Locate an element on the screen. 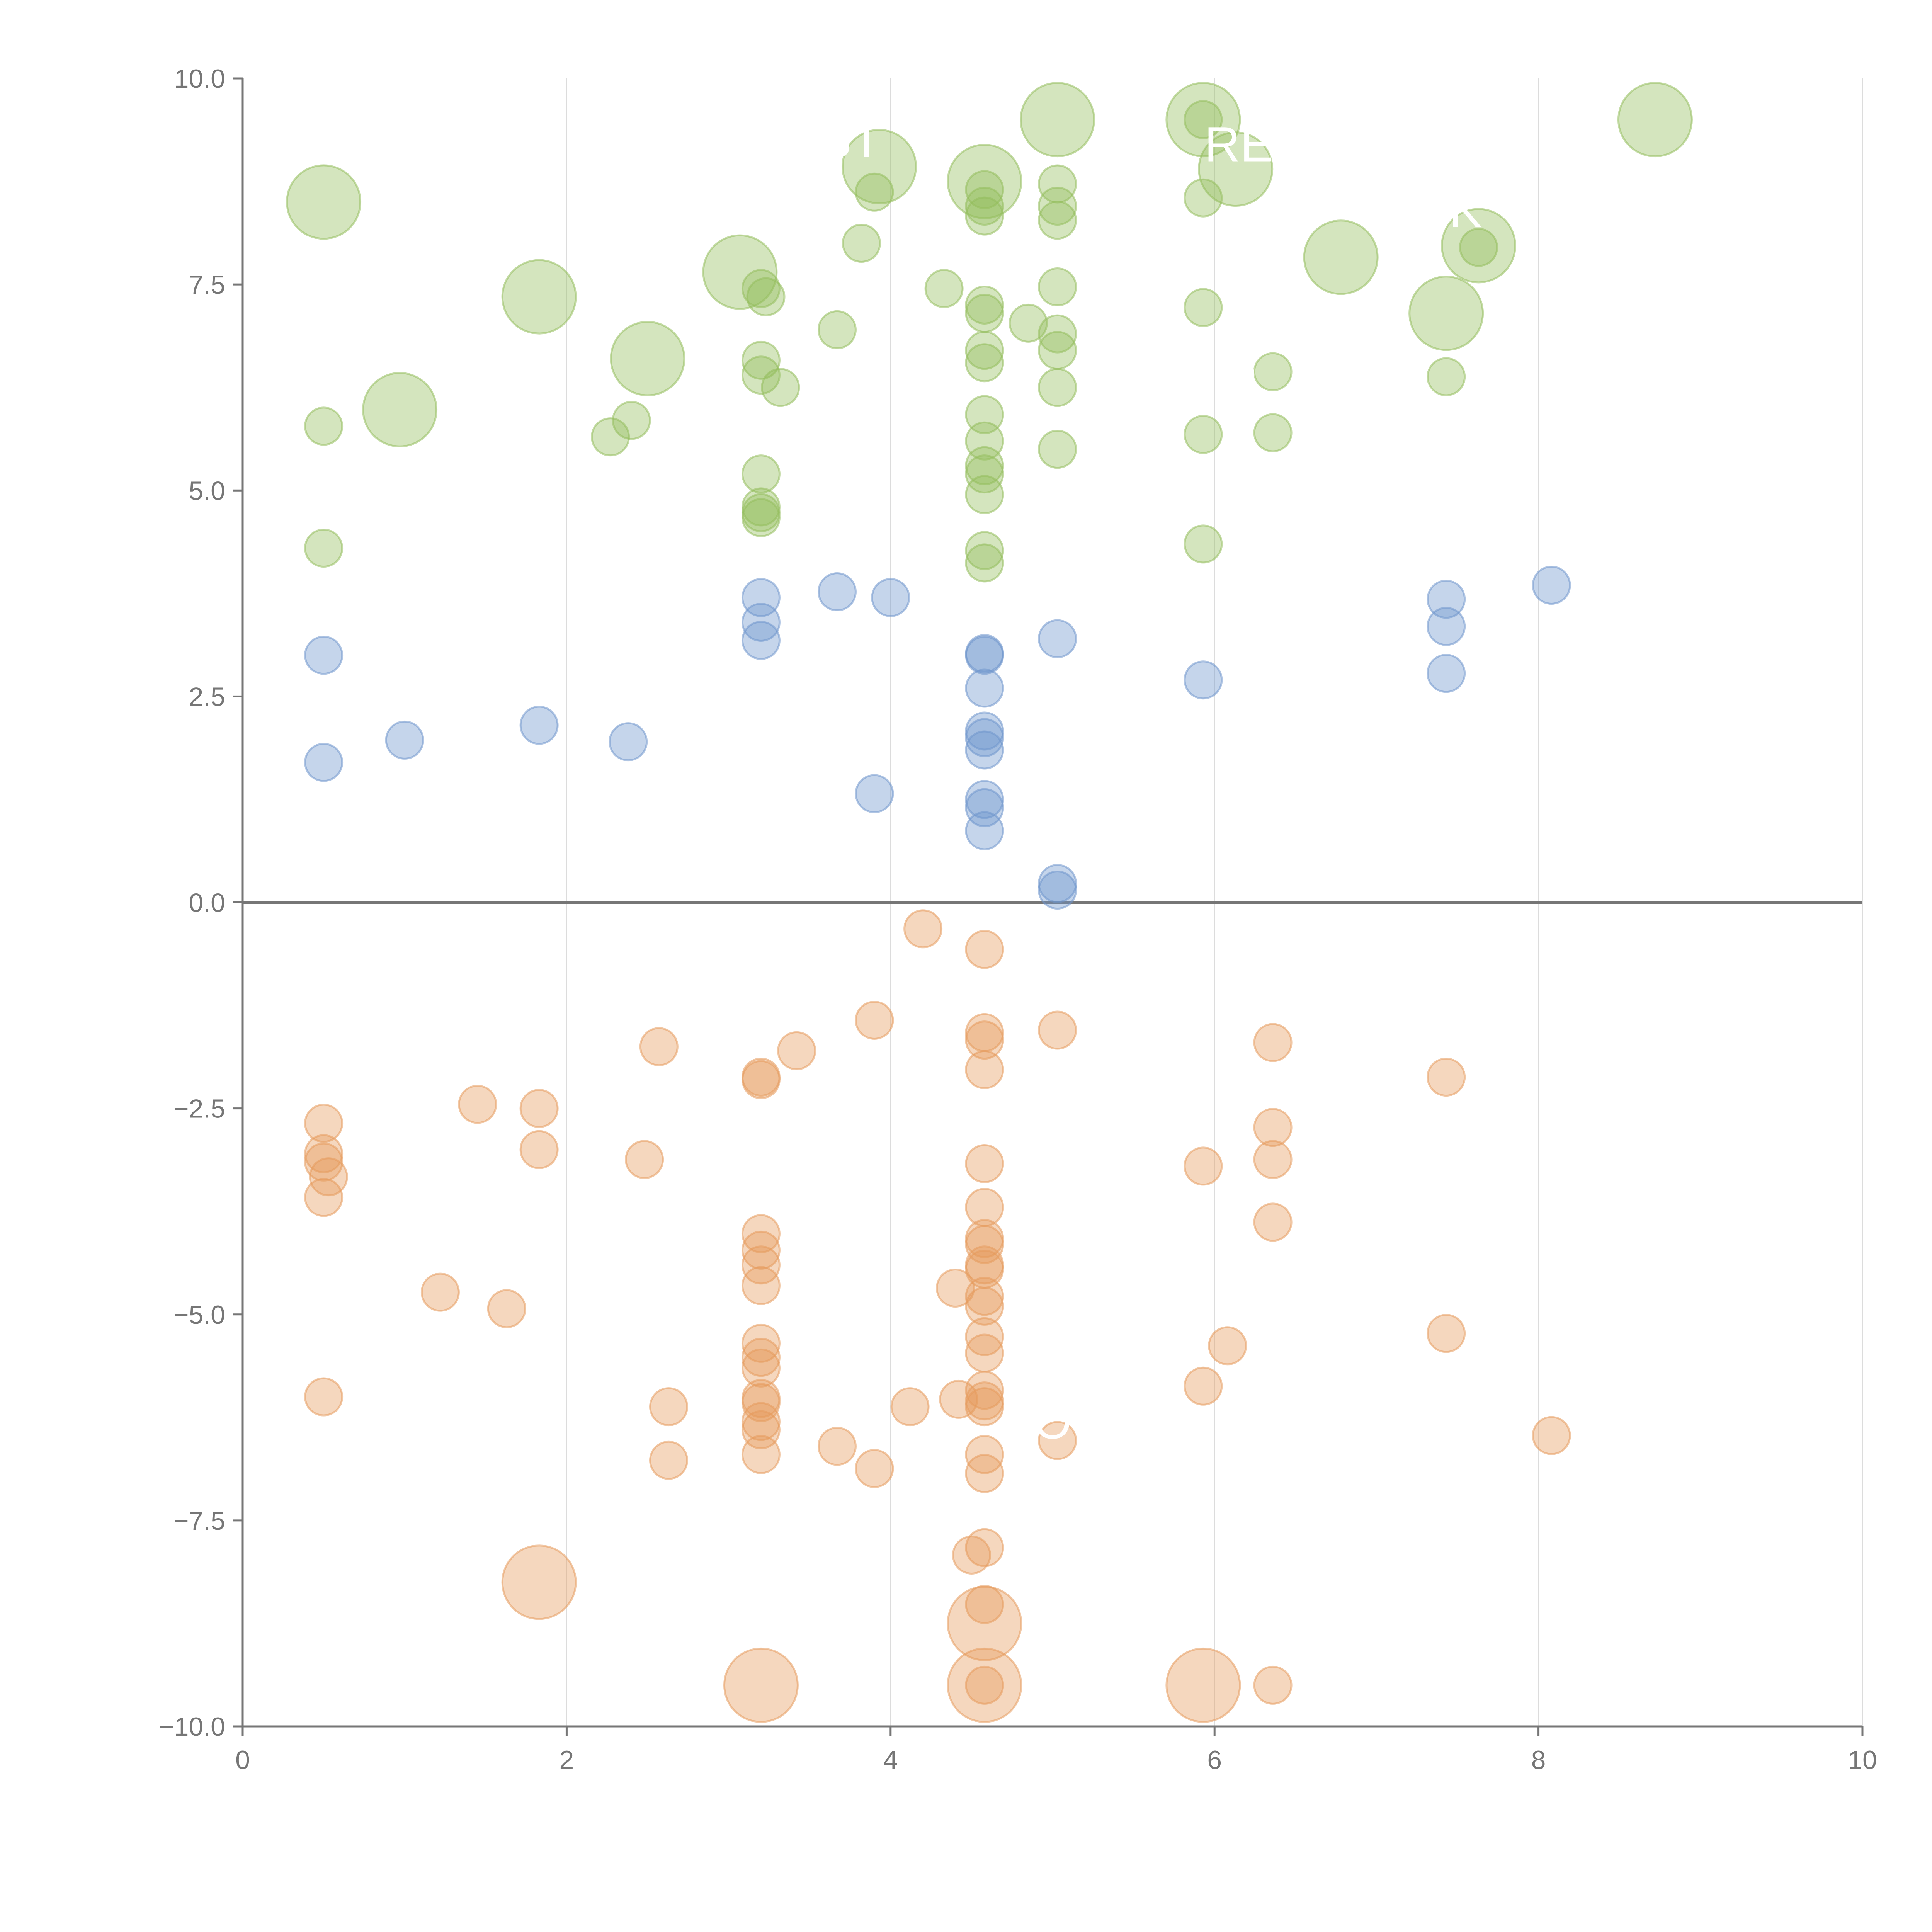 The image size is (1932, 1932). y-tick-label: 10.0 is located at coordinates (200, 79).